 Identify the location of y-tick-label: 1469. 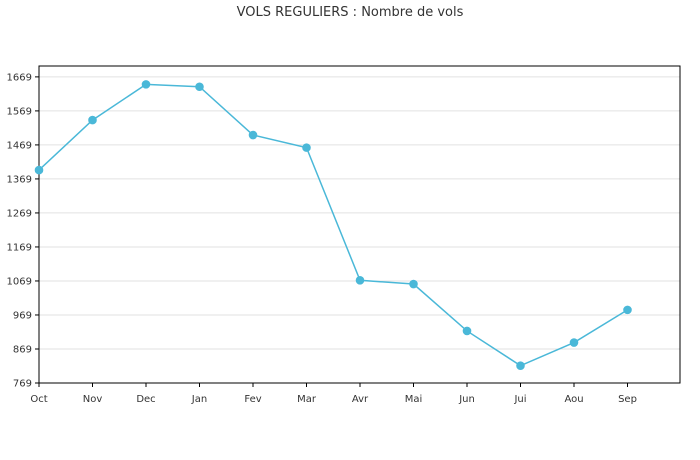
(19, 145).